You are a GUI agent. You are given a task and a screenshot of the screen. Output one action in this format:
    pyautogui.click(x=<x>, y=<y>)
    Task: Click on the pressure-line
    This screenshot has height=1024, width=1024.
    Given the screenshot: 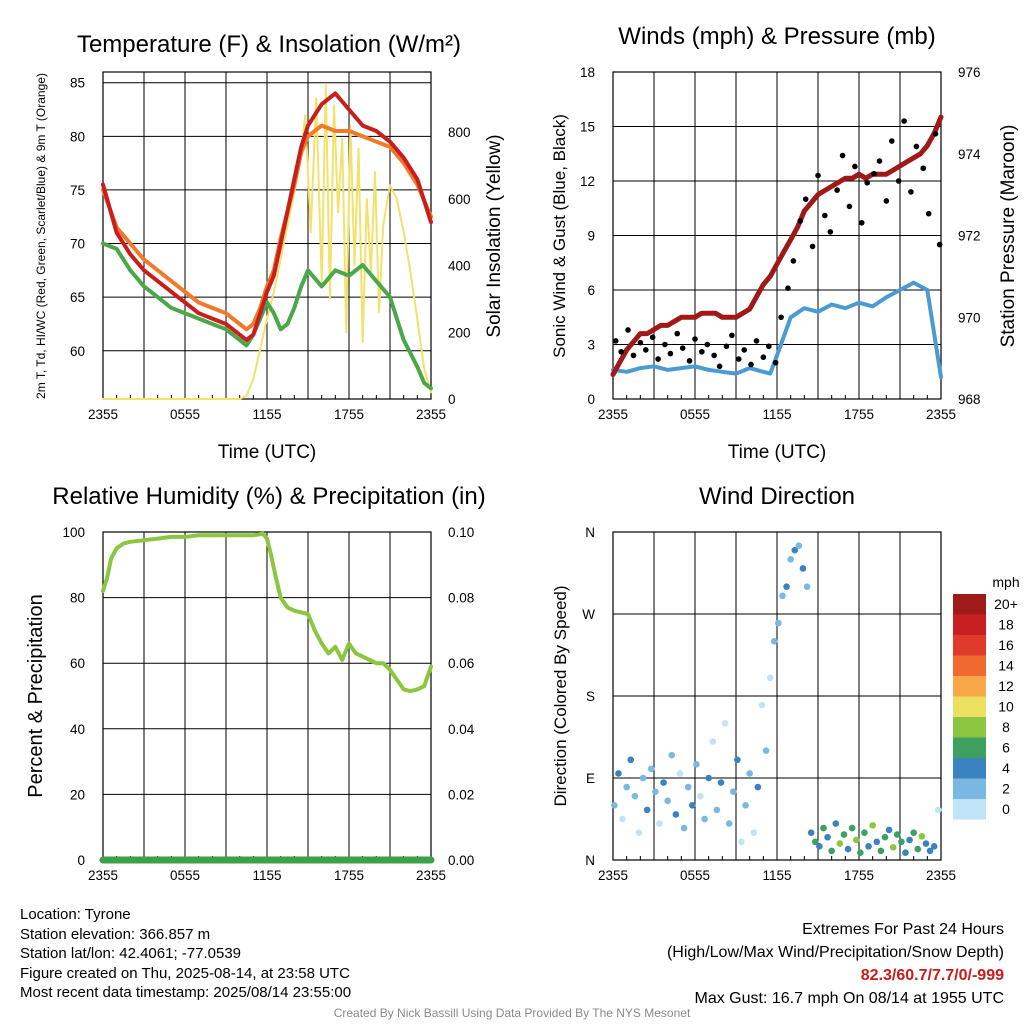 What is the action you would take?
    pyautogui.click(x=777, y=245)
    